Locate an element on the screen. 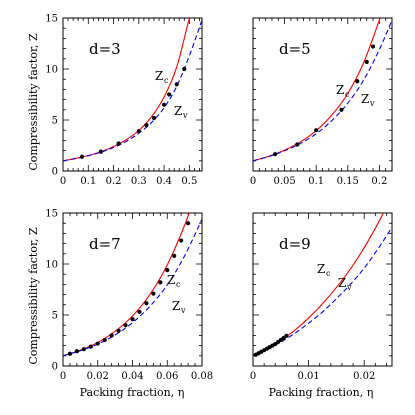 The height and width of the screenshot is (415, 415). y-axis-label-bottom: Compressibility factor, Z is located at coordinates (33, 296).